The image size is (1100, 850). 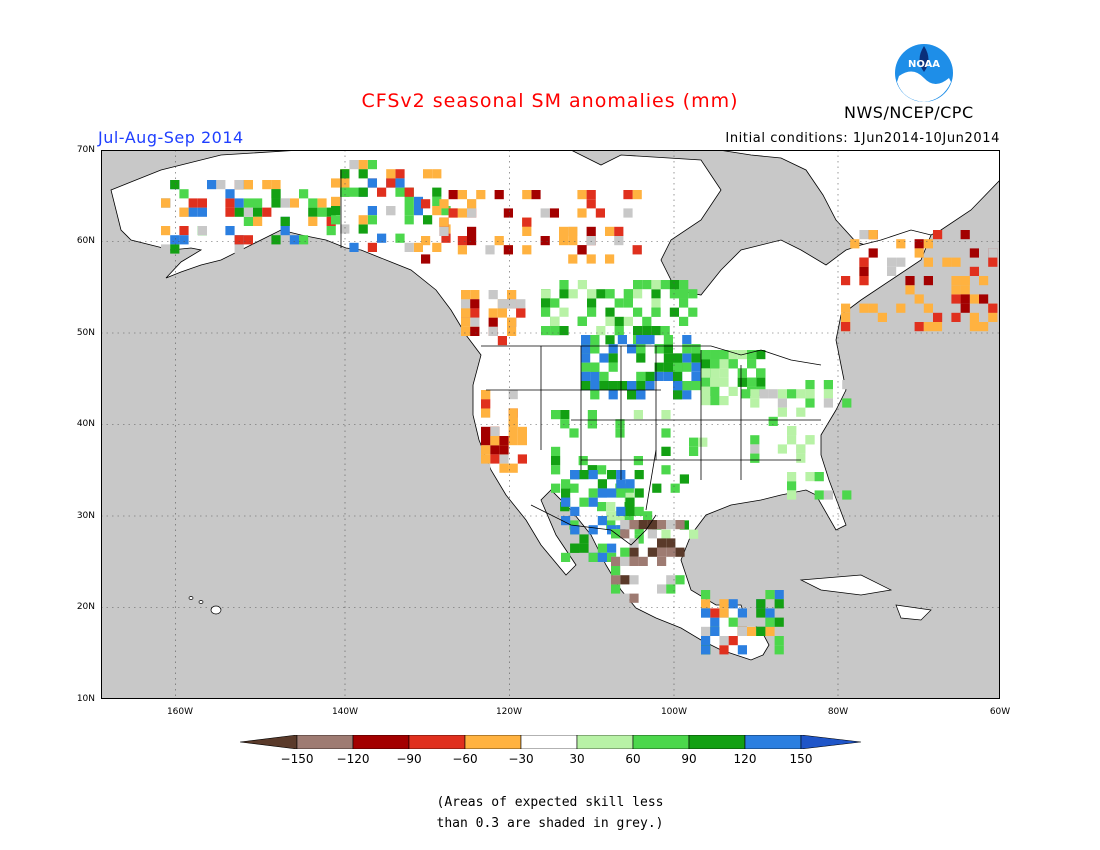 What do you see at coordinates (674, 712) in the screenshot?
I see `lon-label-100w: 100W` at bounding box center [674, 712].